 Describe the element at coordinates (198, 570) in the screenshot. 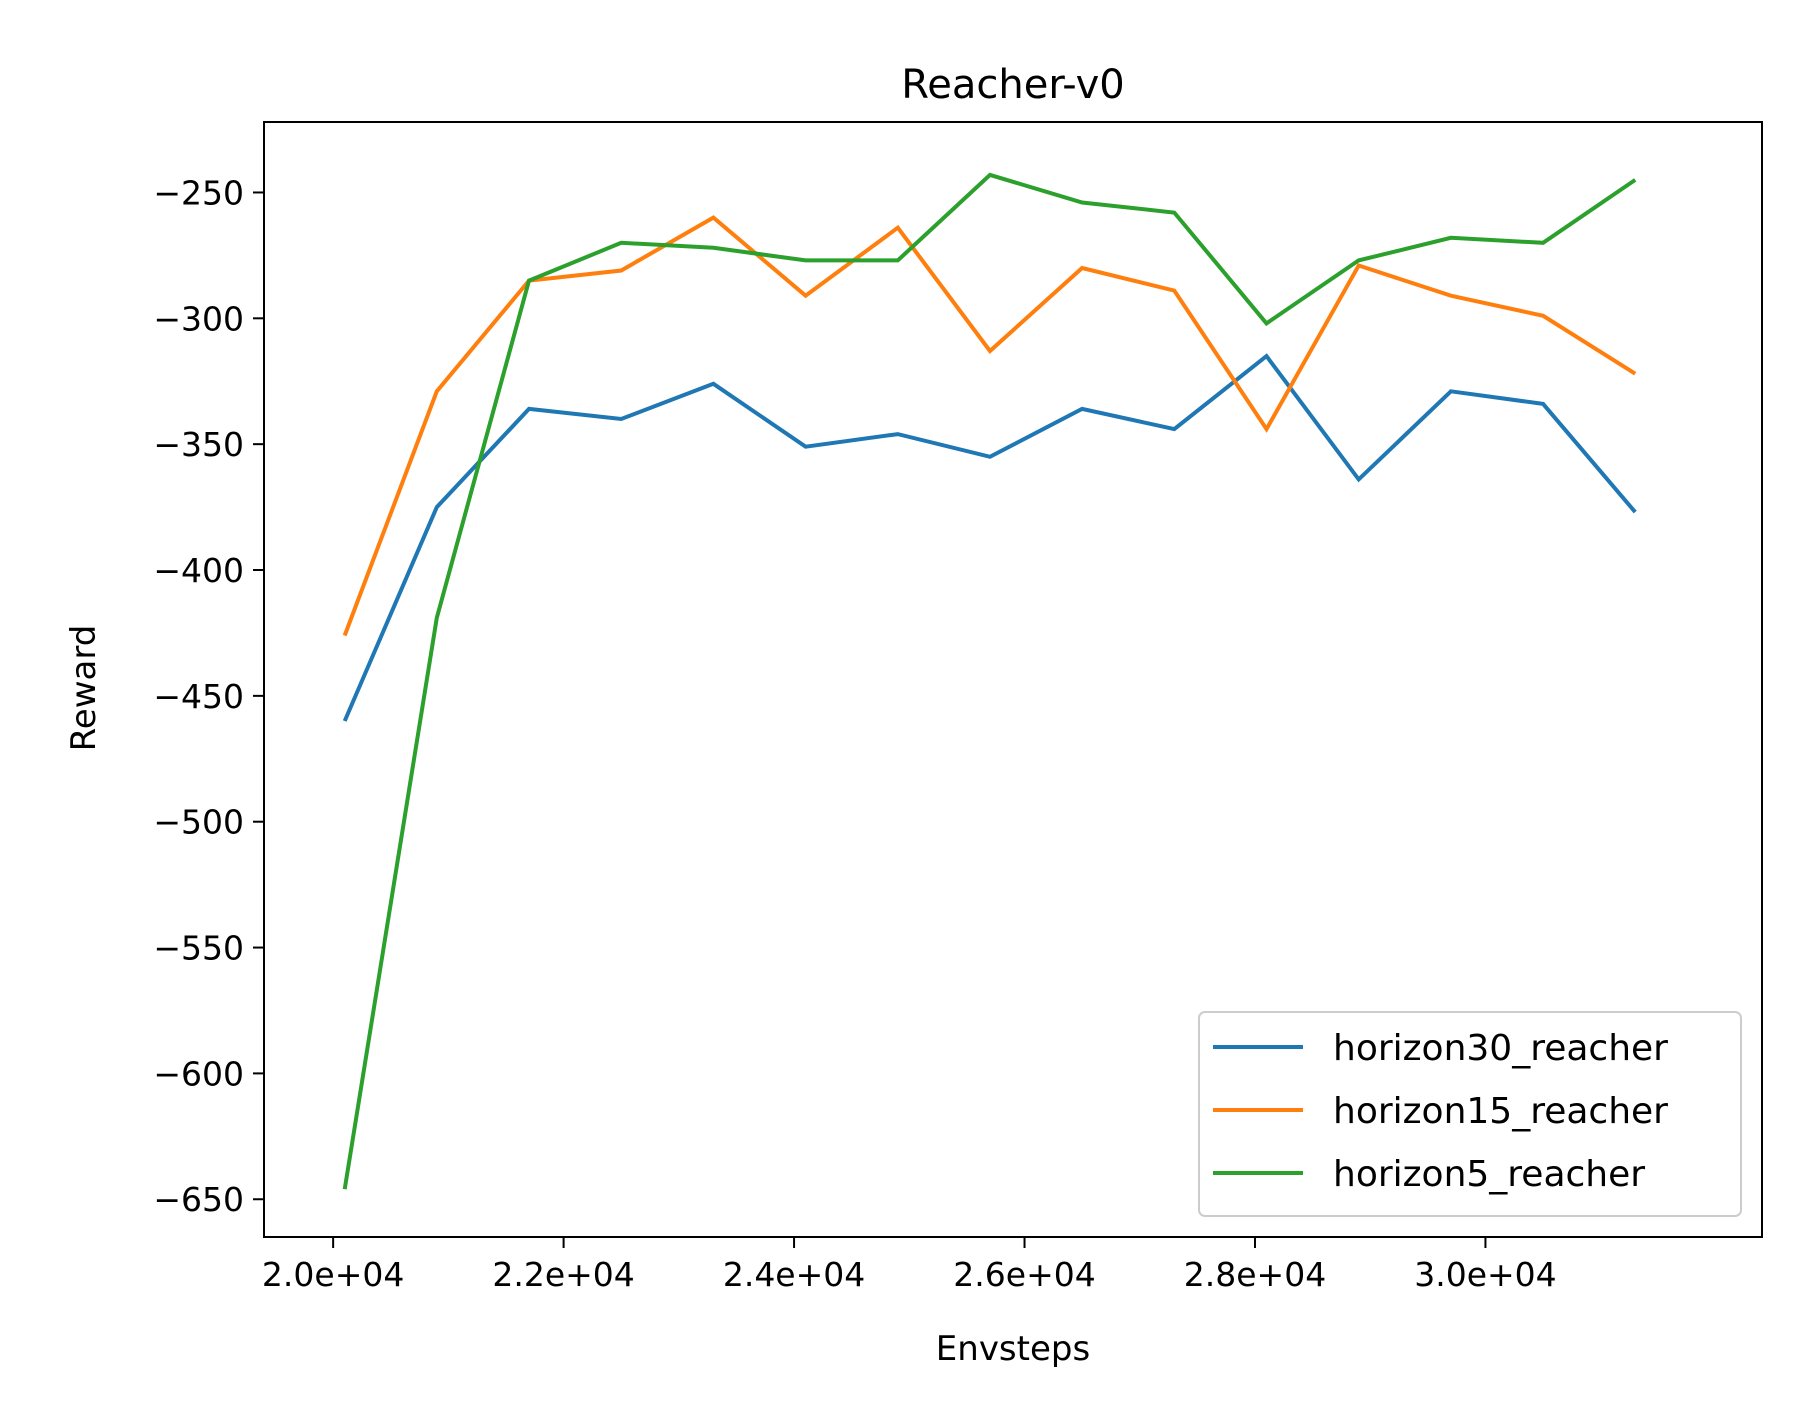

I see `y-tick-label: −400` at that location.